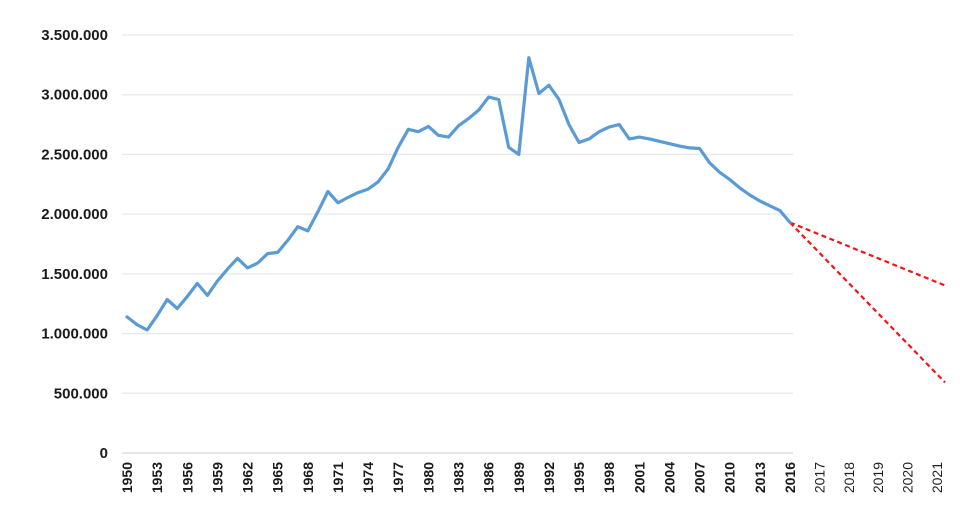  Describe the element at coordinates (579, 477) in the screenshot. I see `x-tick-label: 1995` at that location.